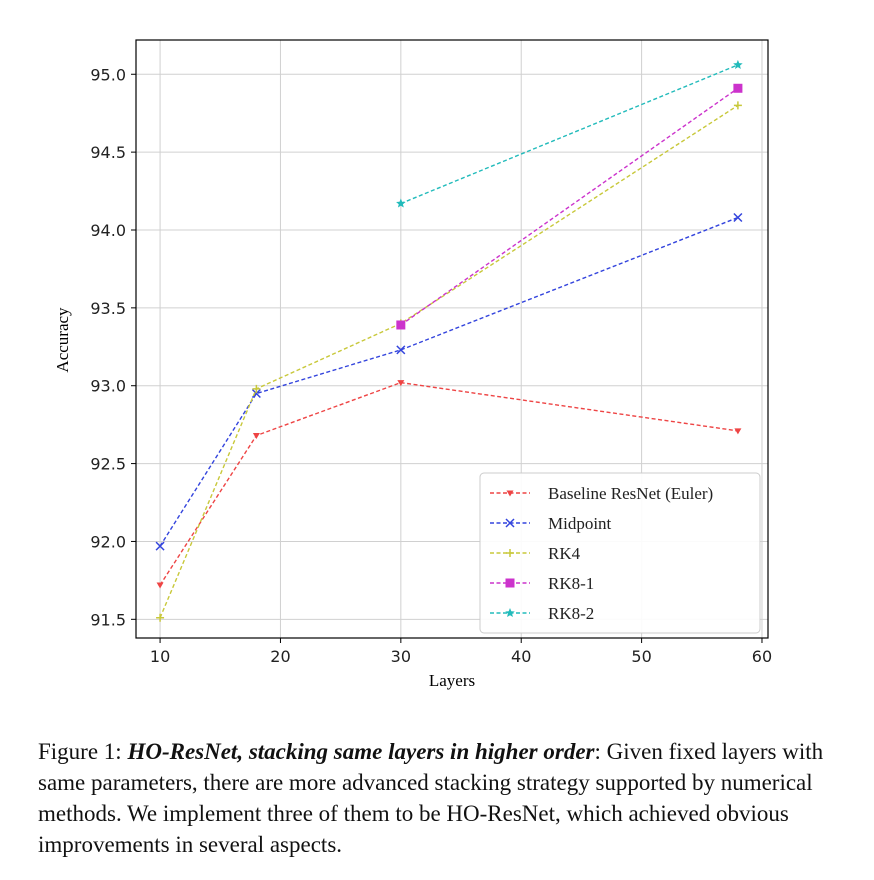  Describe the element at coordinates (108, 464) in the screenshot. I see `y-tick-label: 92.5` at that location.